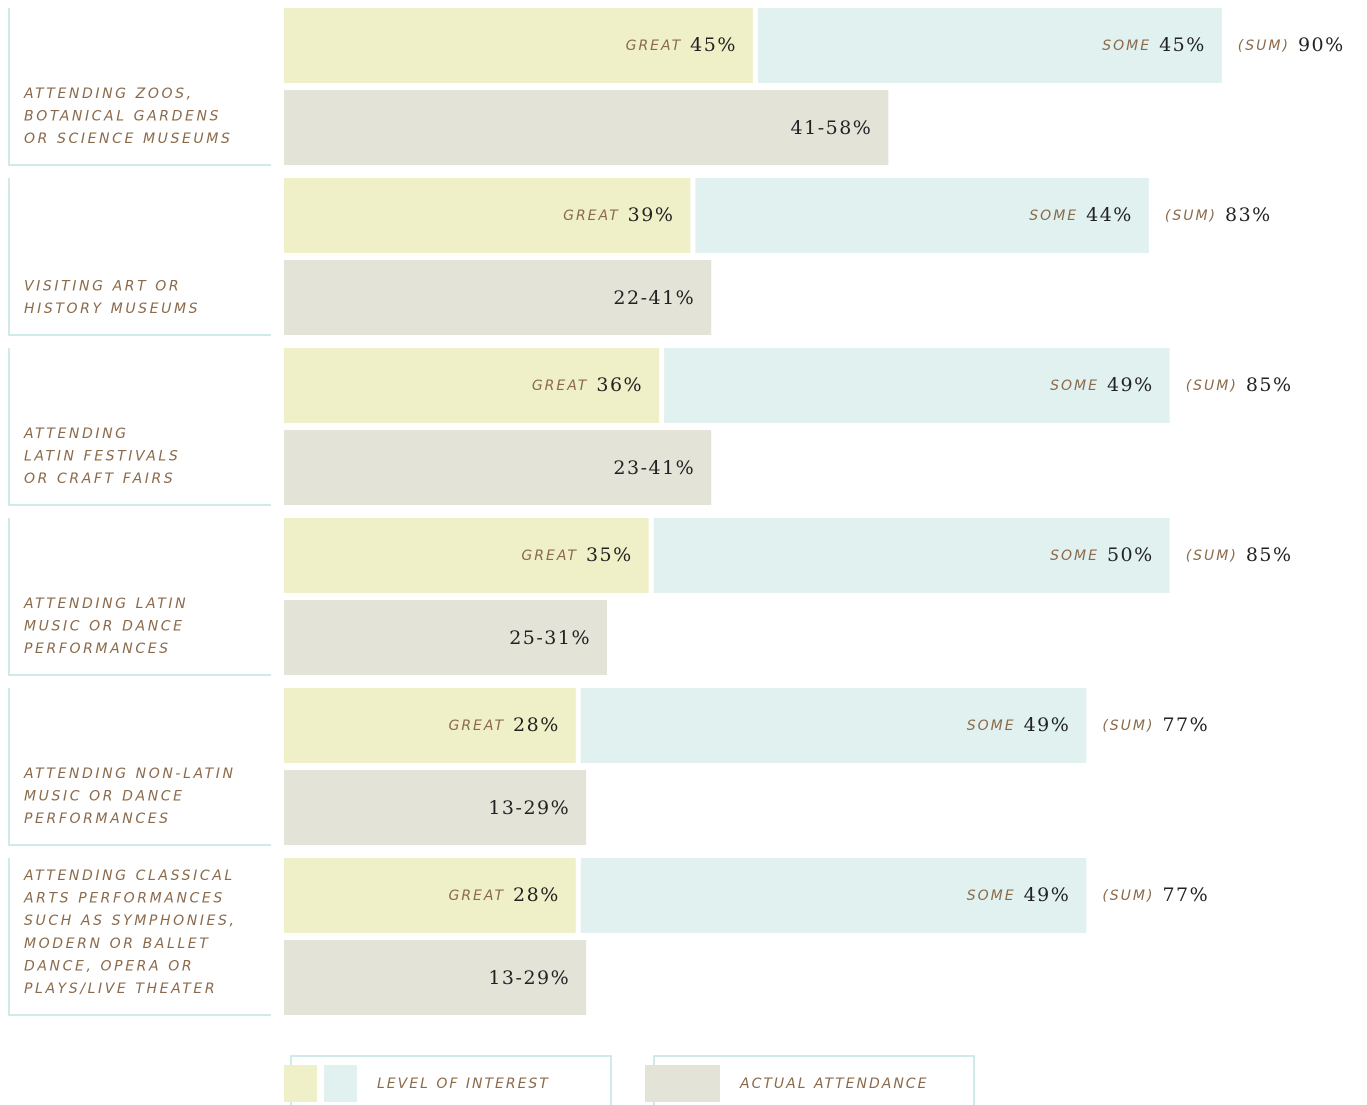  I want to click on bar-label: GREAT 39%, so click(618, 215).